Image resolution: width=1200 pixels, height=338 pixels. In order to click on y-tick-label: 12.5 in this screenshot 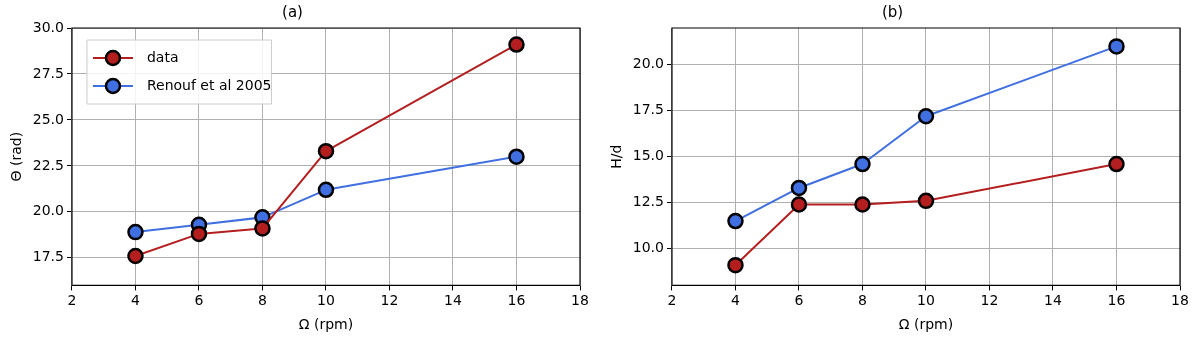, I will do `click(648, 201)`.